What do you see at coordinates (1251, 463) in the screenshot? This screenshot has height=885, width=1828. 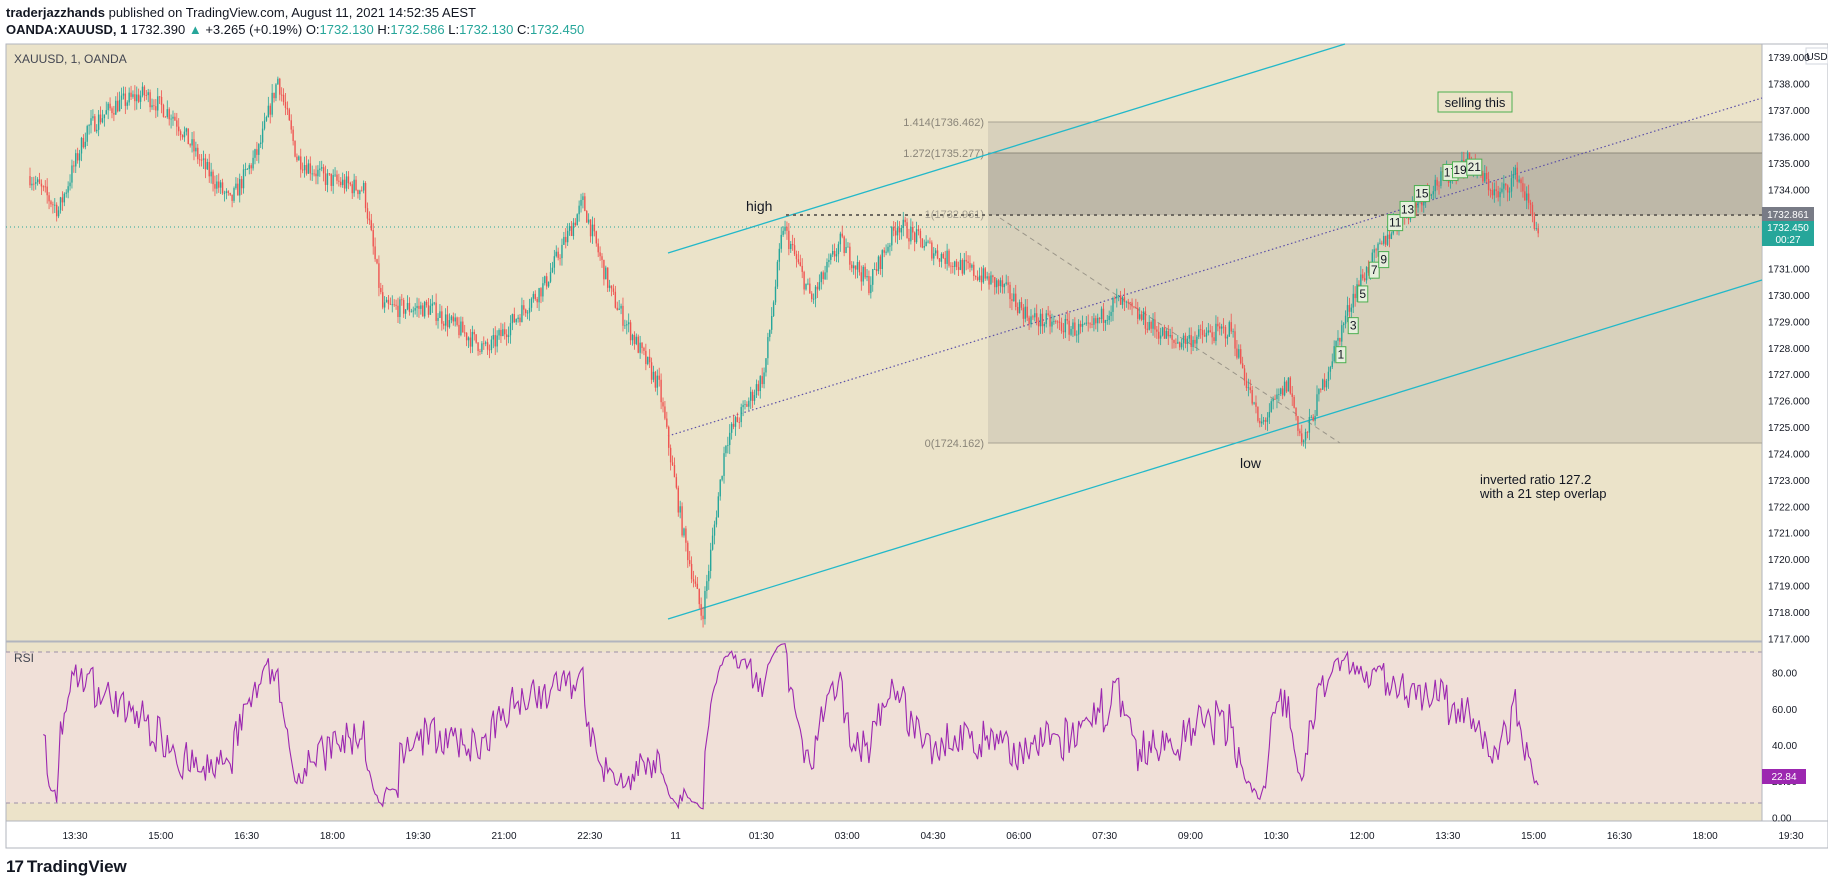 I see `annotation-low: low` at bounding box center [1251, 463].